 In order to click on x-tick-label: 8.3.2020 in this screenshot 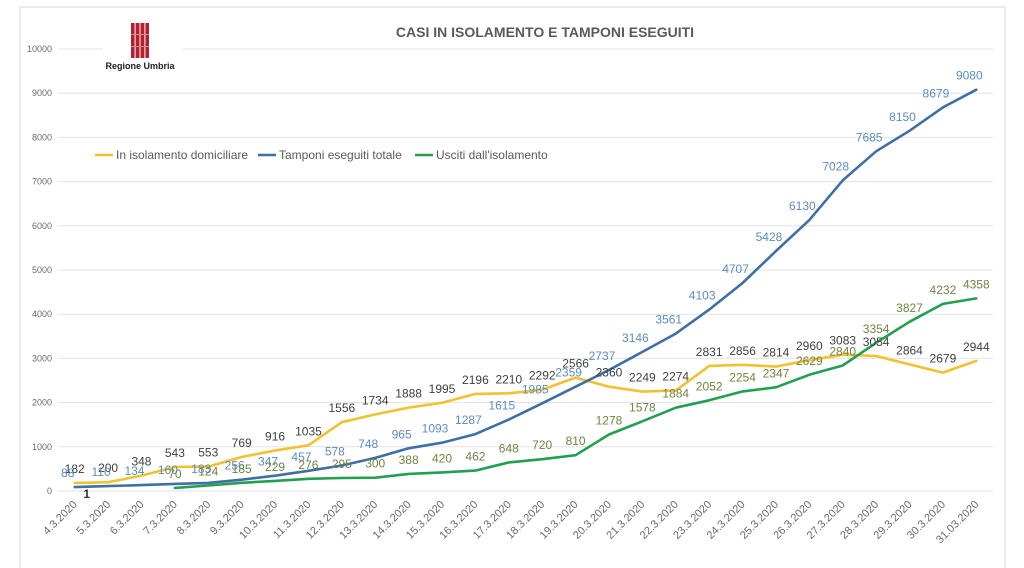, I will do `click(194, 518)`.